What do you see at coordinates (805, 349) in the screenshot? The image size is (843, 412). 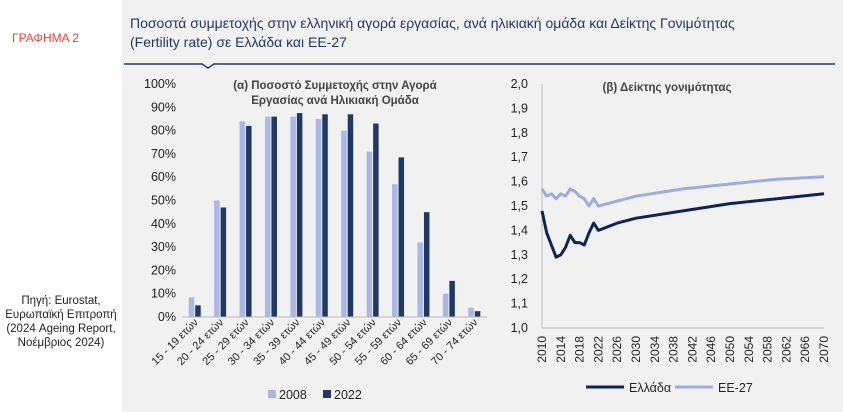 I see `line-x-tick-label: 2066` at bounding box center [805, 349].